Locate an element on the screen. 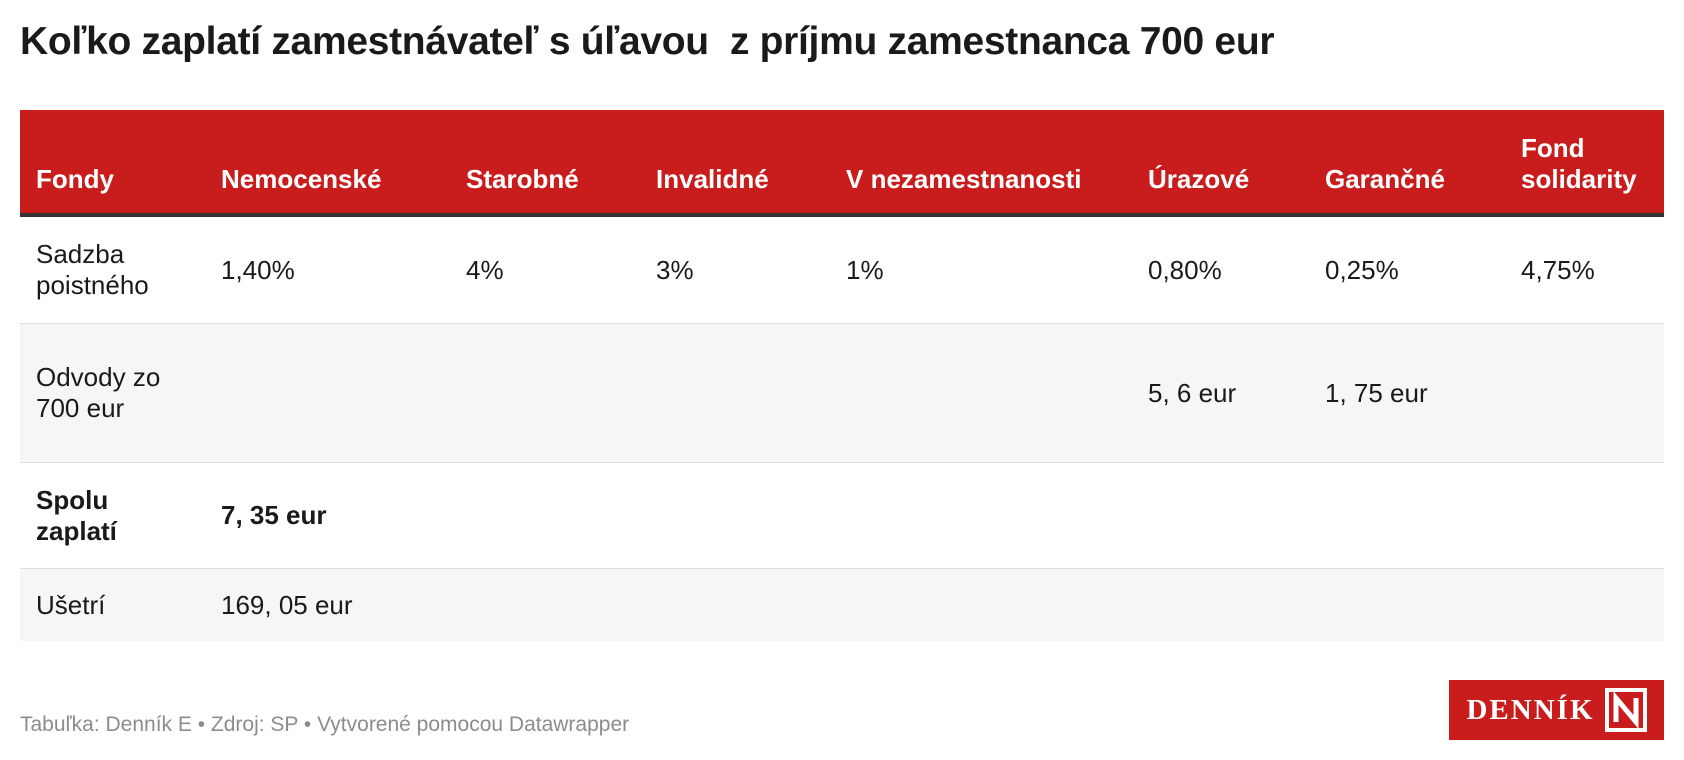 This screenshot has height=760, width=1684. table-cell: 169, 05 eur is located at coordinates (287, 604).